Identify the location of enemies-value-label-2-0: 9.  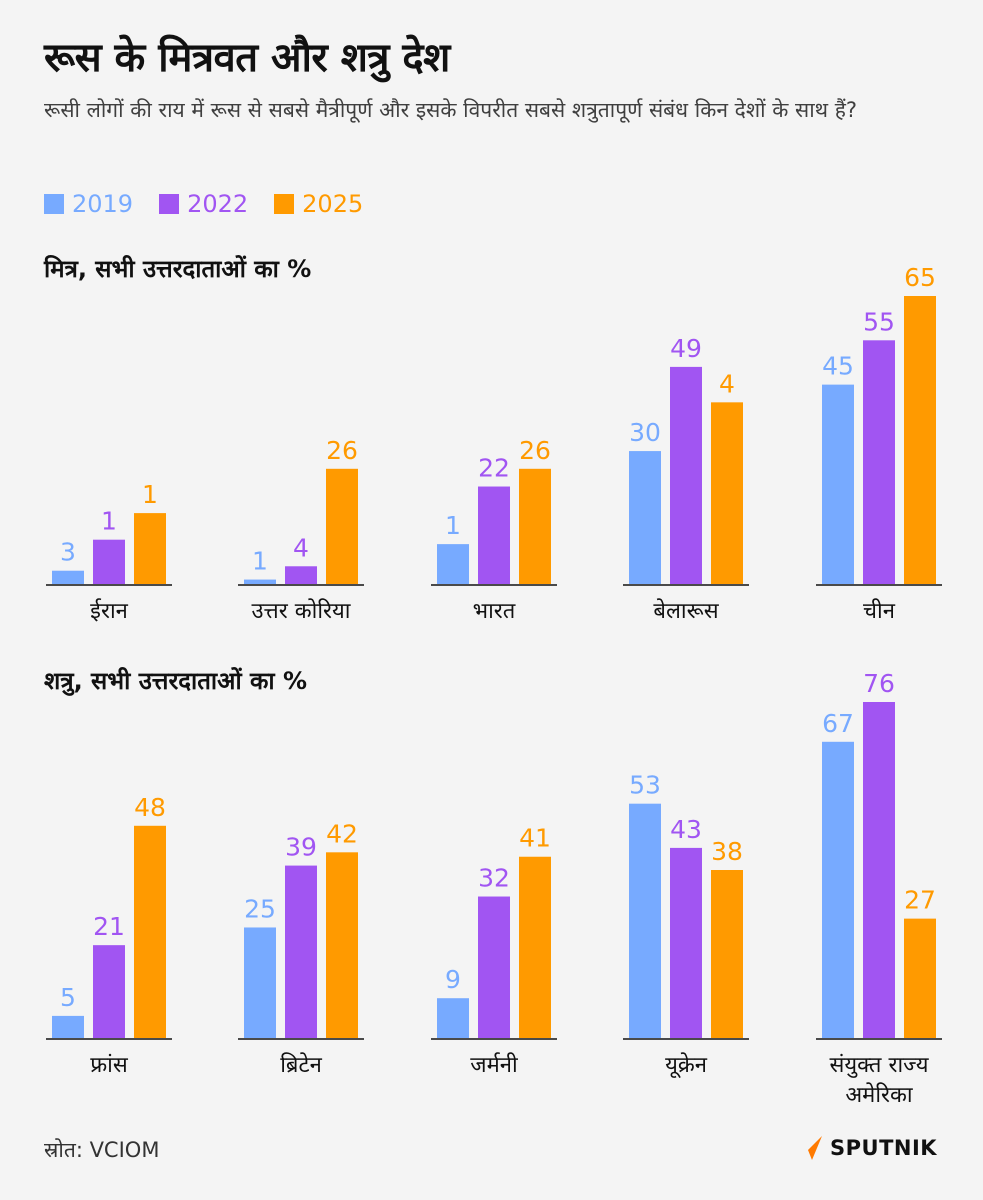
(453, 979).